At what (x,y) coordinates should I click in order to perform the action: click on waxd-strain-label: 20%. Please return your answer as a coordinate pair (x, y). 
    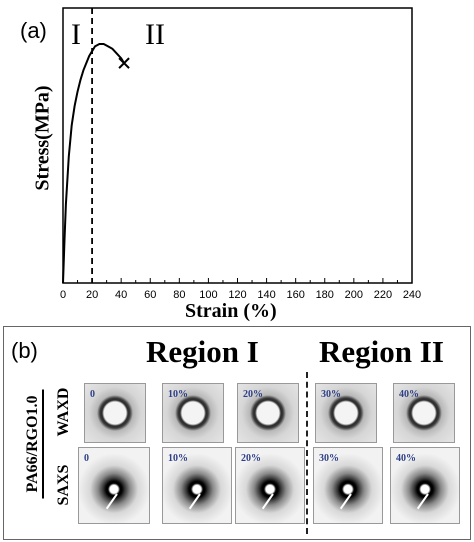
    Looking at the image, I should click on (253, 394).